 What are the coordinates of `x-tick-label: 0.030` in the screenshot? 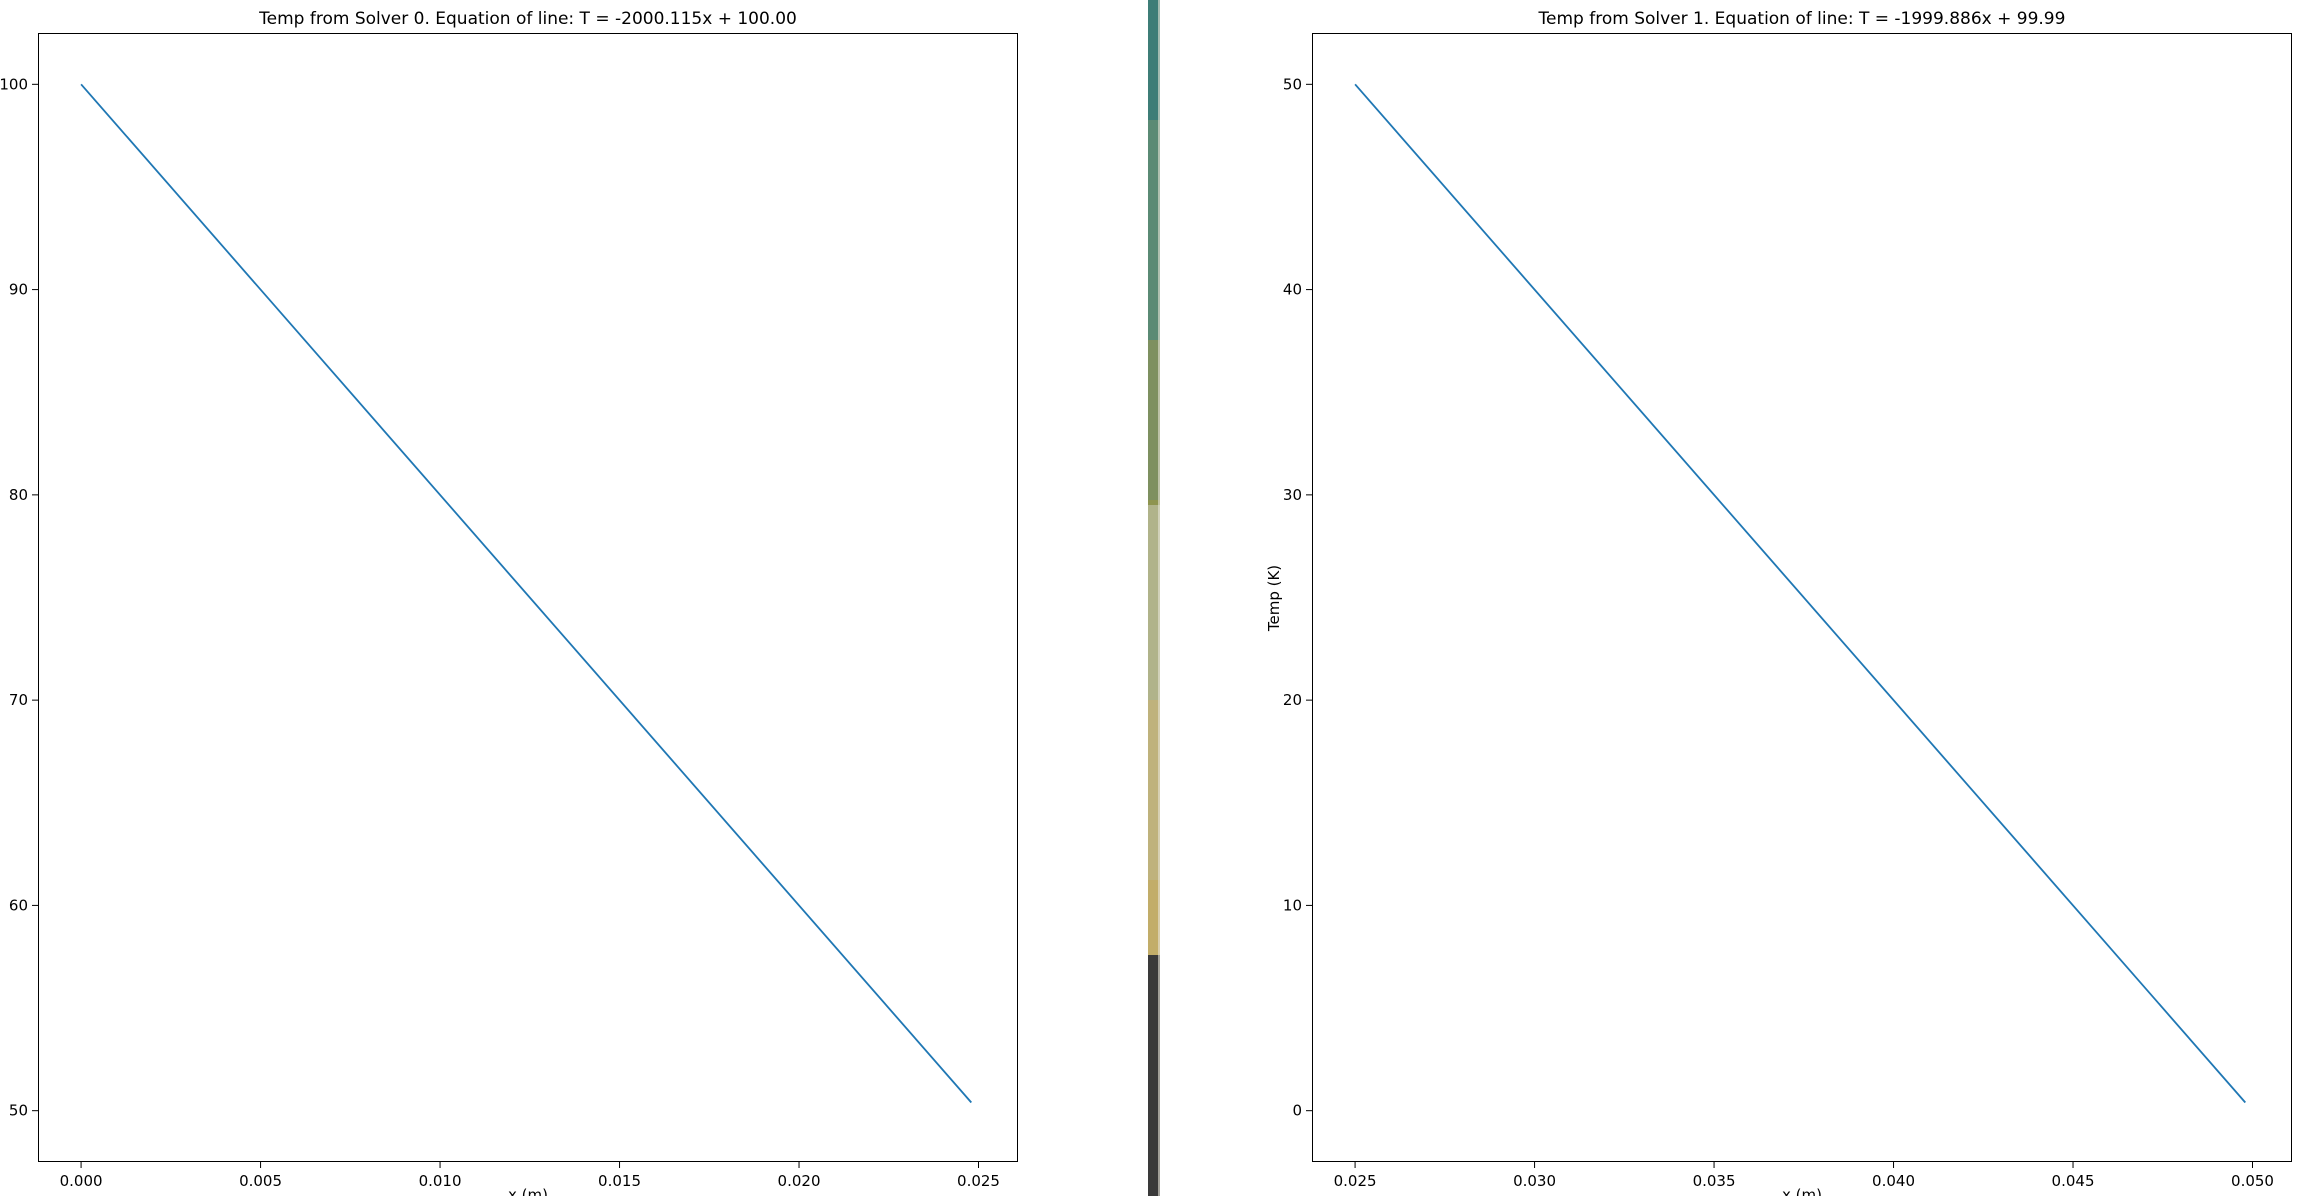 It's located at (1534, 1181).